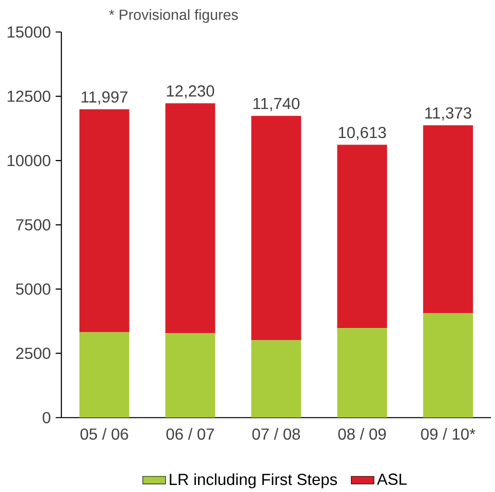 The image size is (495, 492). I want to click on total-label: 12,230, so click(190, 91).